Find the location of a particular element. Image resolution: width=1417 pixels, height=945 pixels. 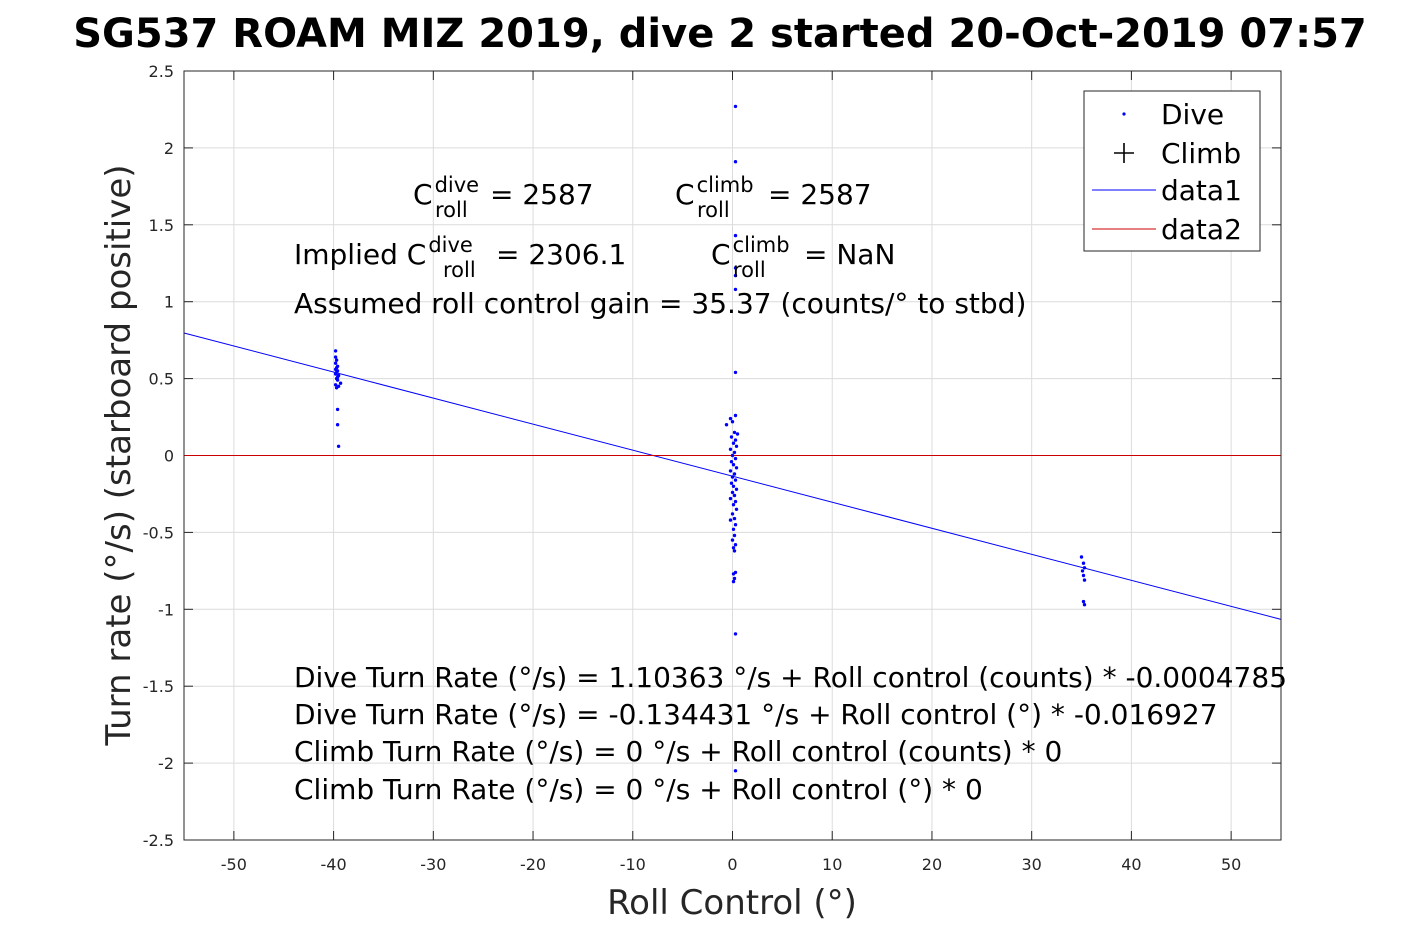

y-tick-labels: 2.5 2 1.5 1 0.5 0 -0.5 -1 -1.5 -2 -2.5 is located at coordinates (158, 456).